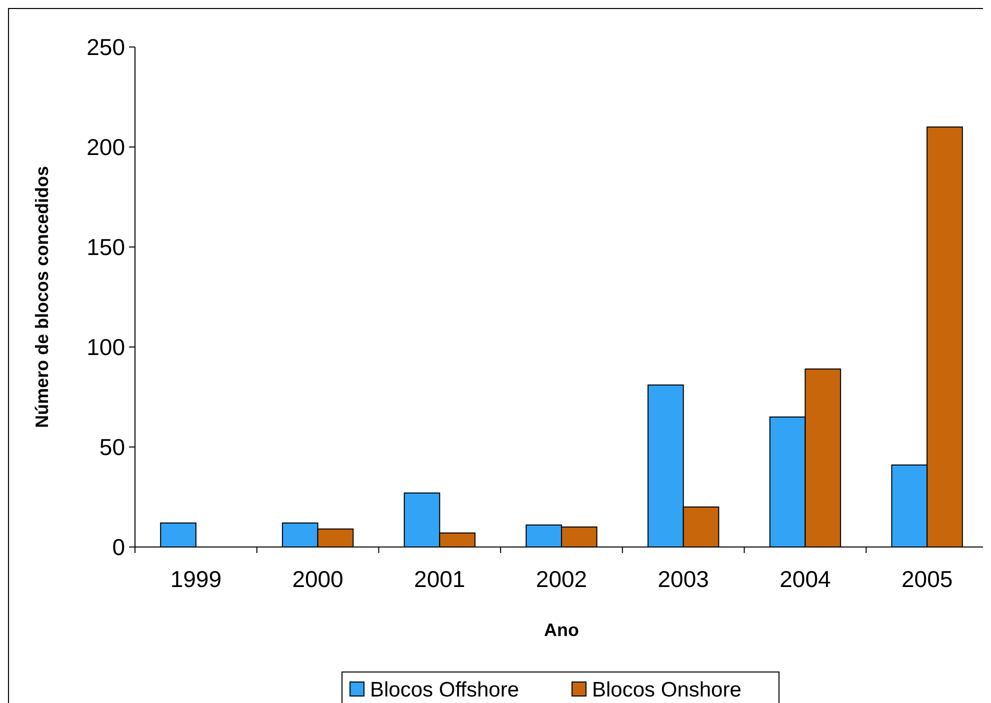 The width and height of the screenshot is (991, 703). What do you see at coordinates (927, 579) in the screenshot?
I see `x-tick-label: 2005` at bounding box center [927, 579].